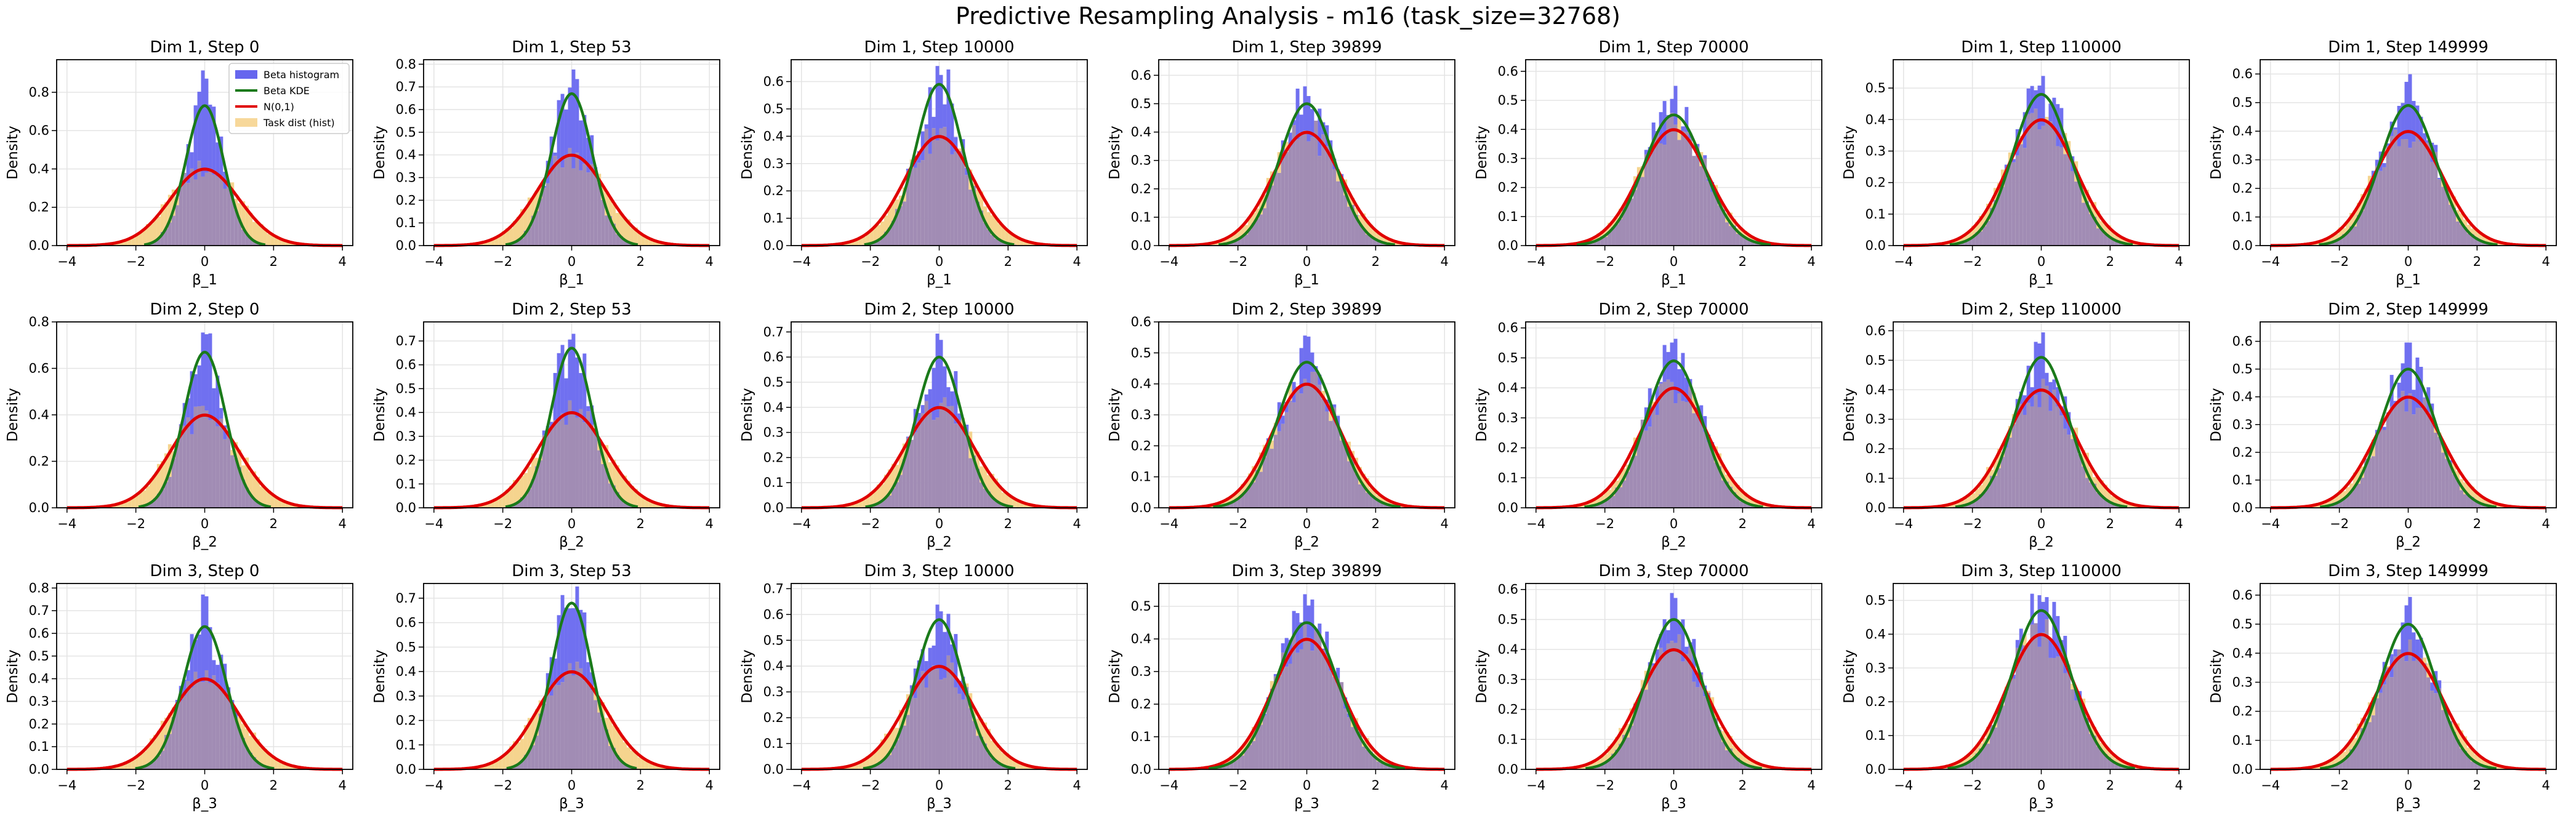 The width and height of the screenshot is (2576, 818). What do you see at coordinates (135, 523) in the screenshot?
I see `x-tick-label: −2` at bounding box center [135, 523].